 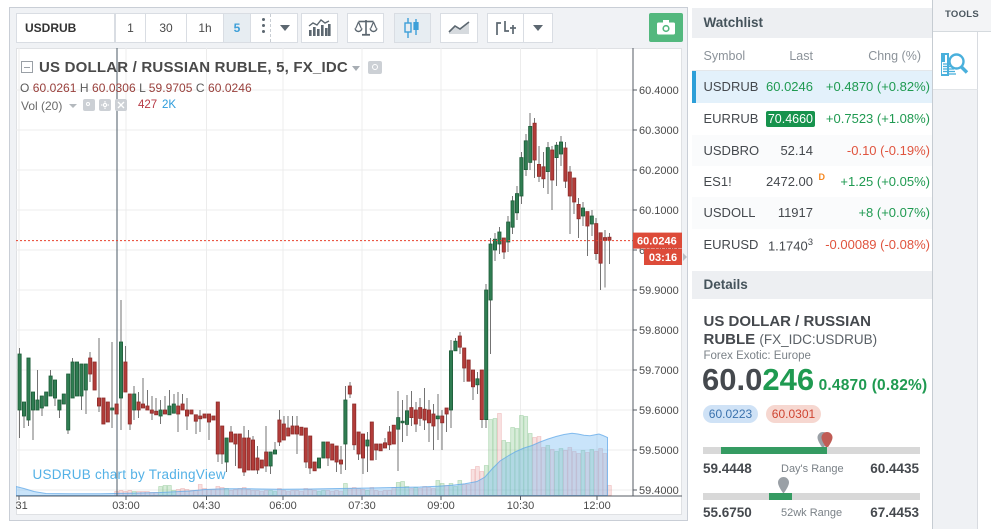 I want to click on svg-text: 03:16, so click(x=663, y=258).